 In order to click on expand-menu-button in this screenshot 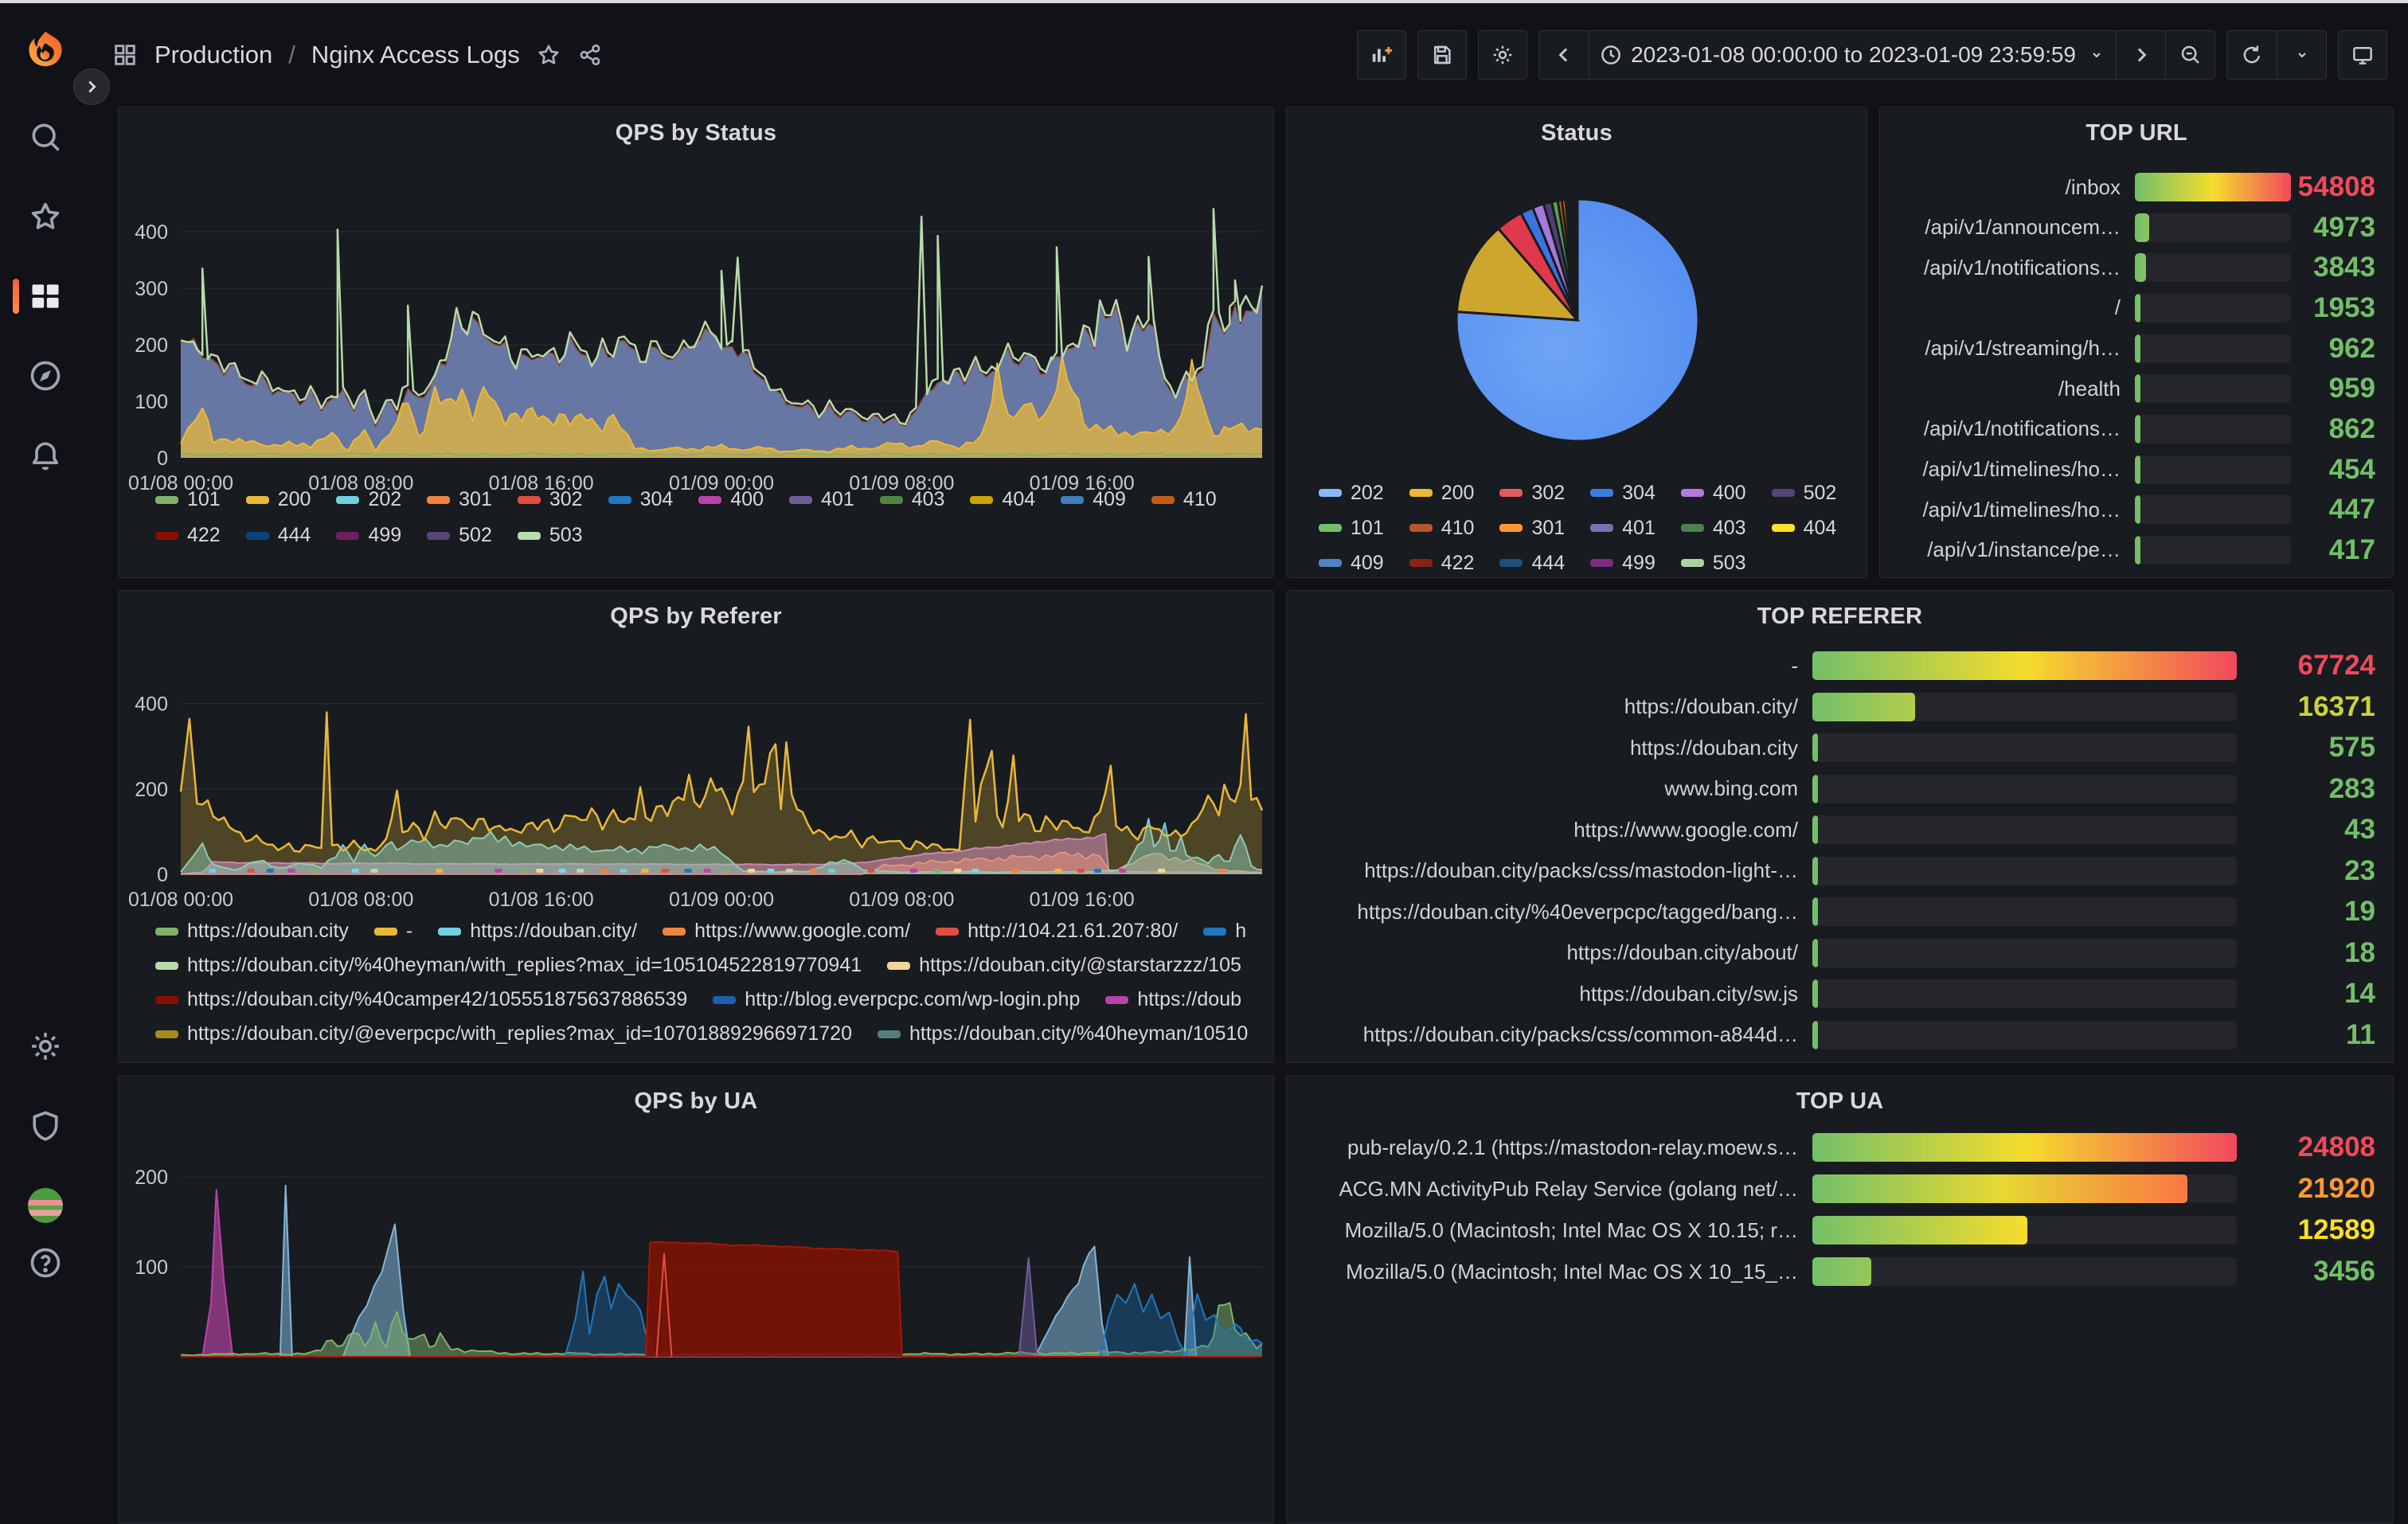, I will do `click(91, 86)`.